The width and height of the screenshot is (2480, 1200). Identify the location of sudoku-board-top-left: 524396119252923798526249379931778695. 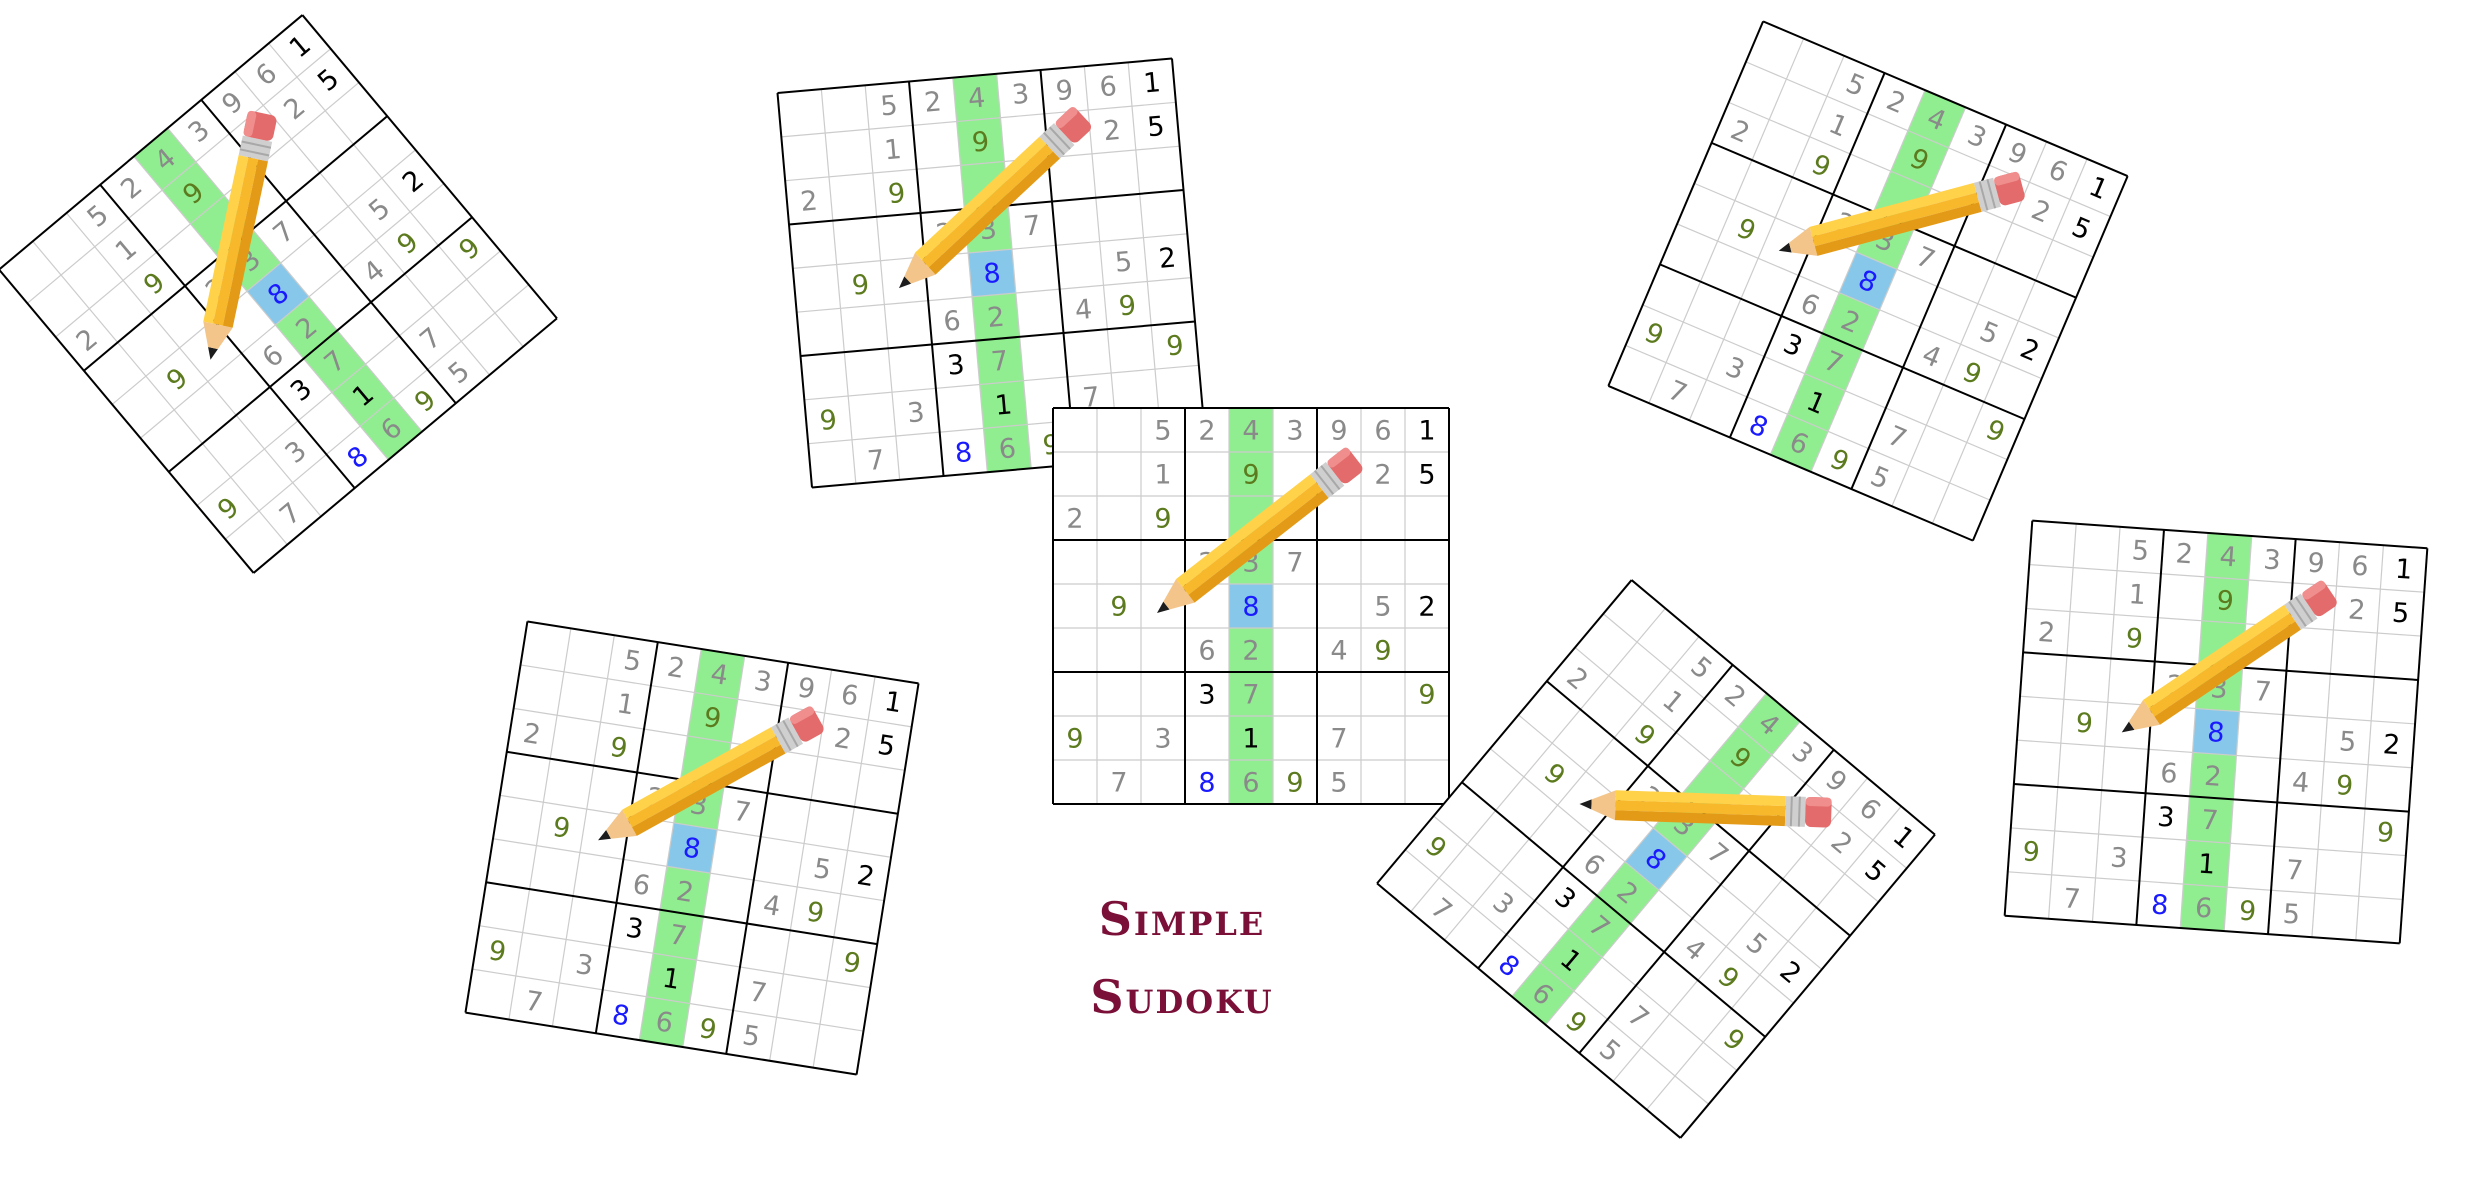
(279, 294).